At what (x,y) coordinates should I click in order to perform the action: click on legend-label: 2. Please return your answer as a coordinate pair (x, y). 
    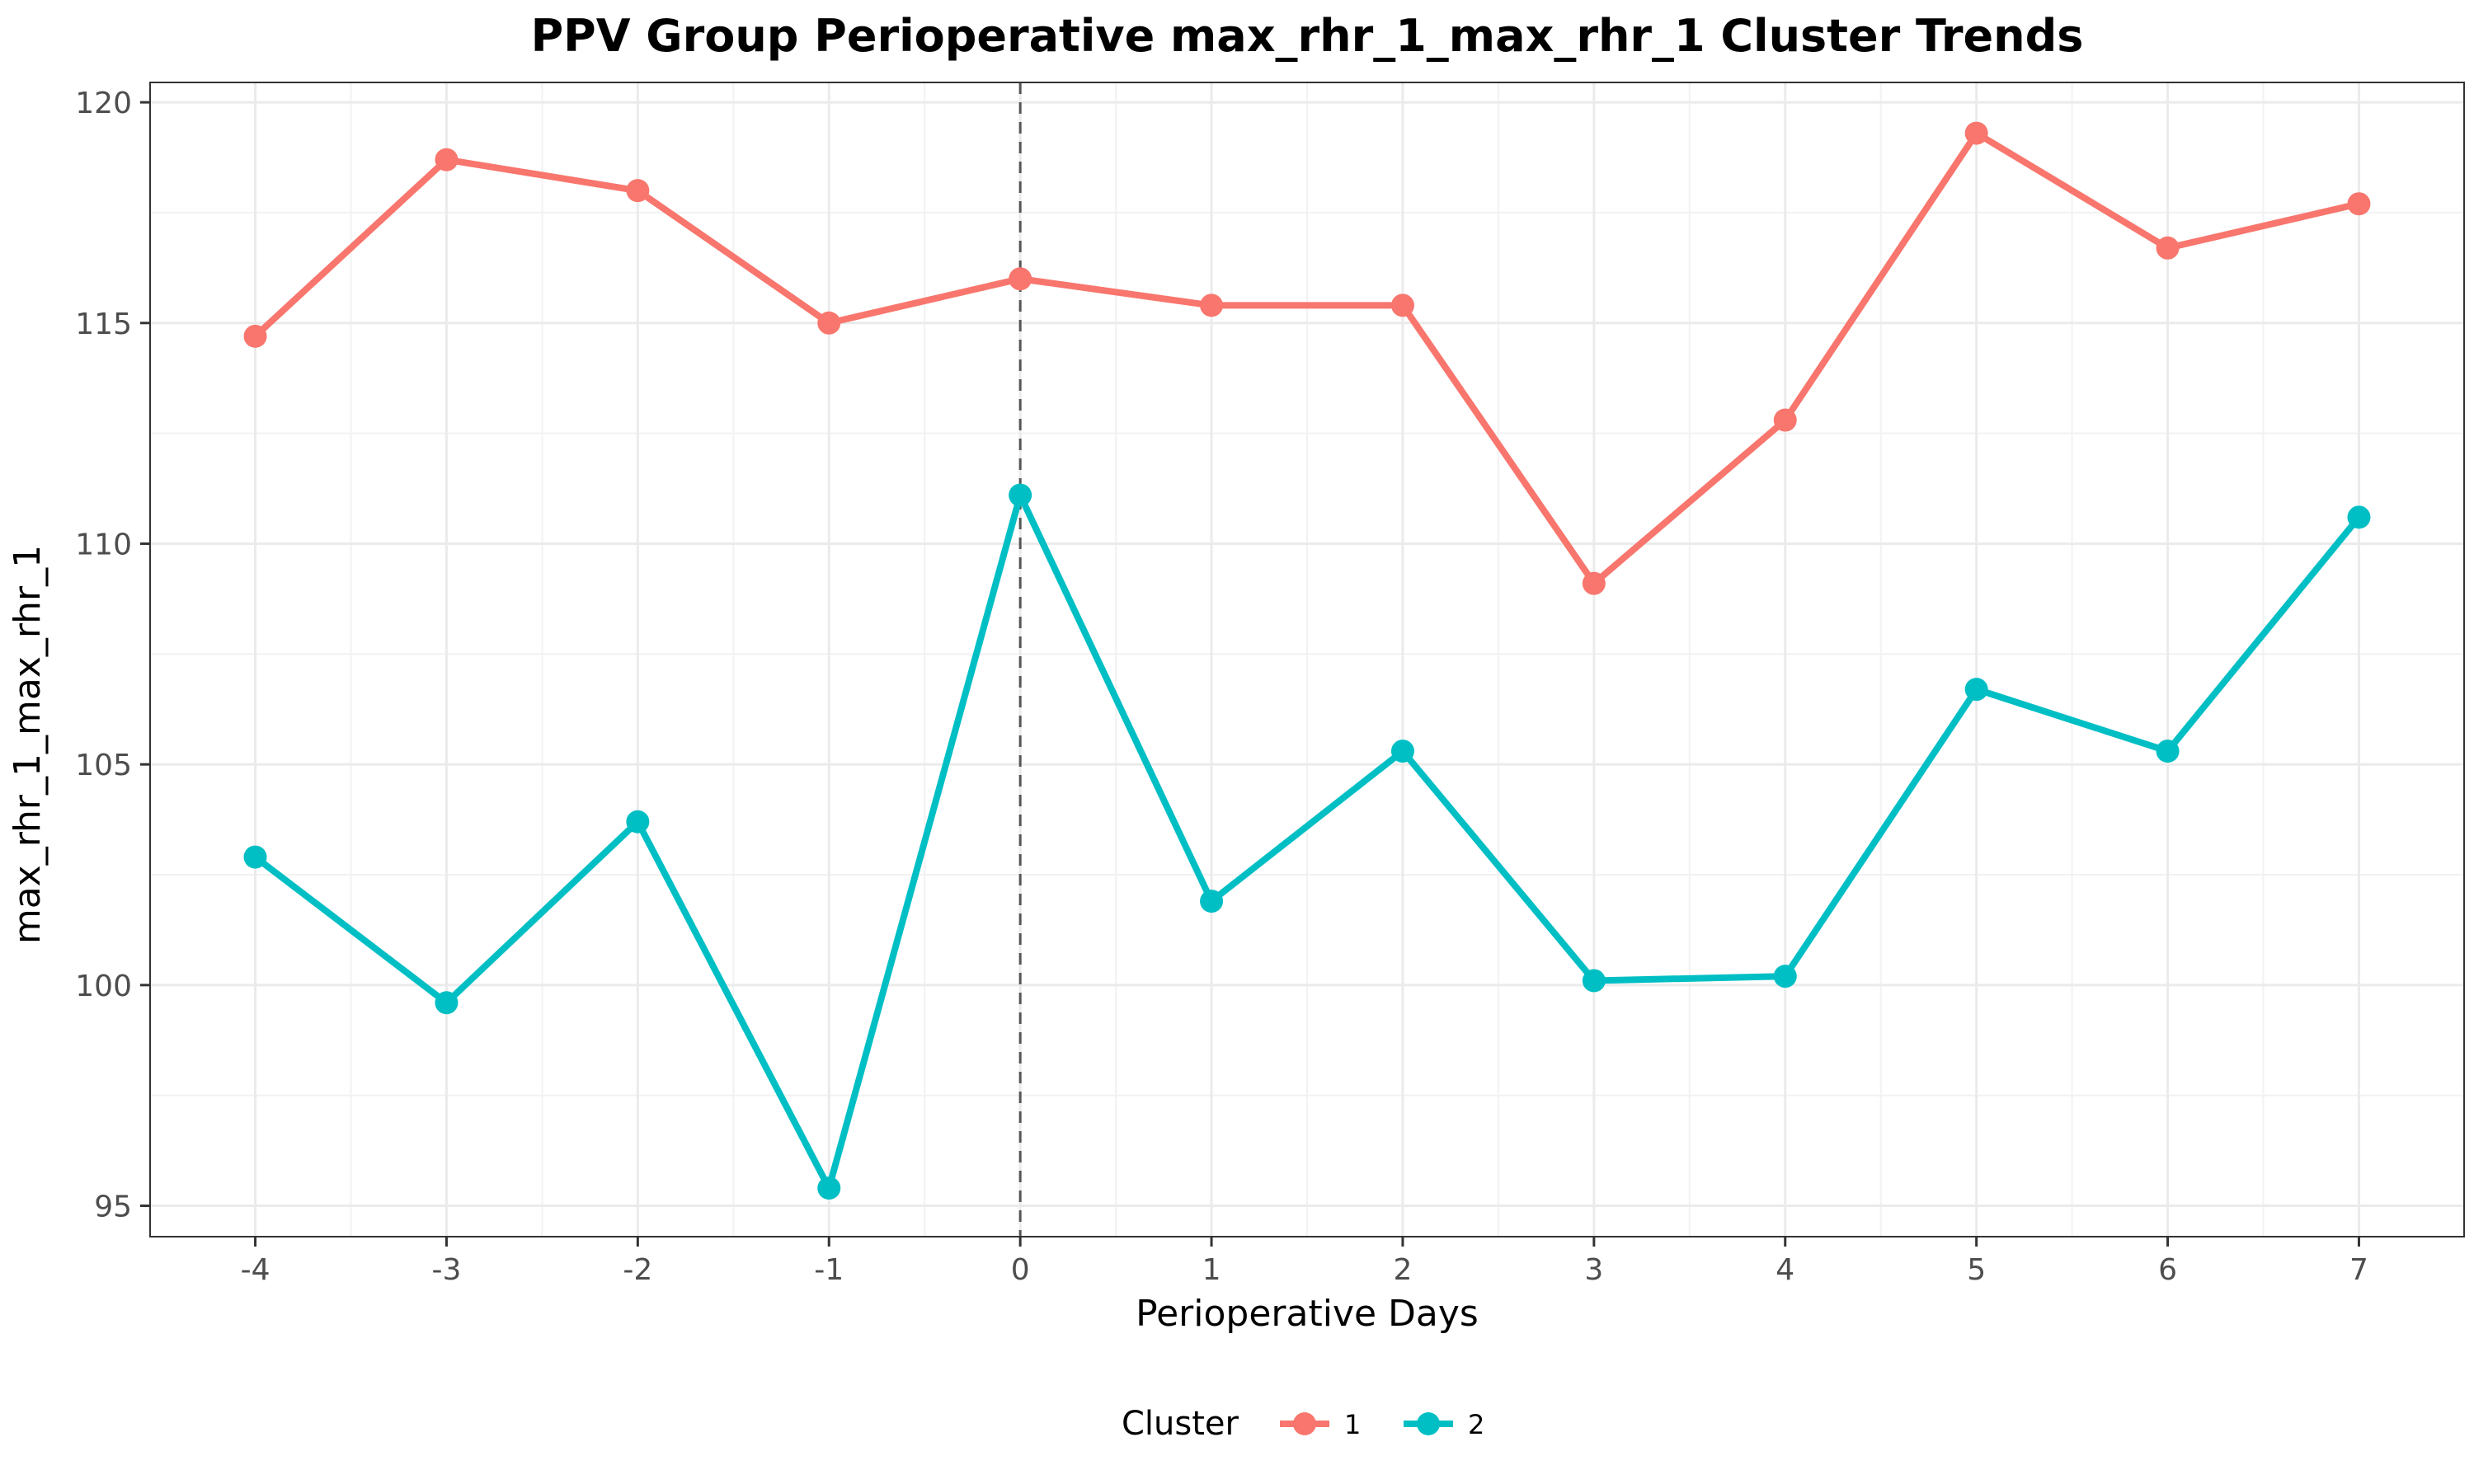
    Looking at the image, I should click on (1476, 1424).